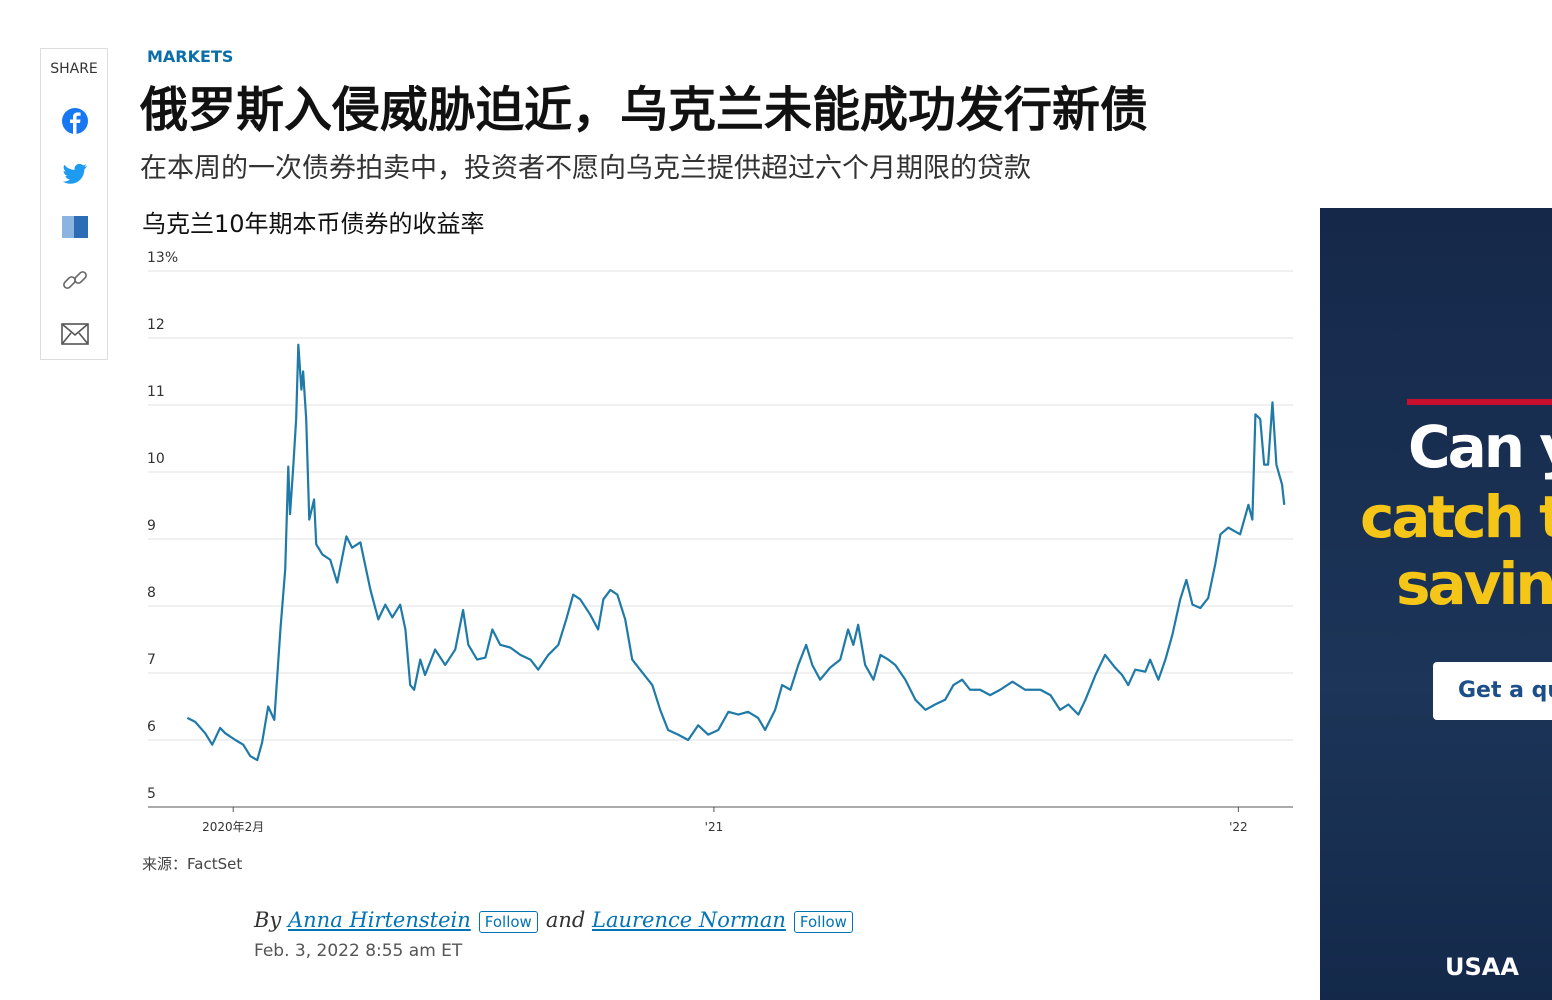 Image resolution: width=1552 pixels, height=1000 pixels. Describe the element at coordinates (74, 69) in the screenshot. I see `share-label: SHARE` at that location.